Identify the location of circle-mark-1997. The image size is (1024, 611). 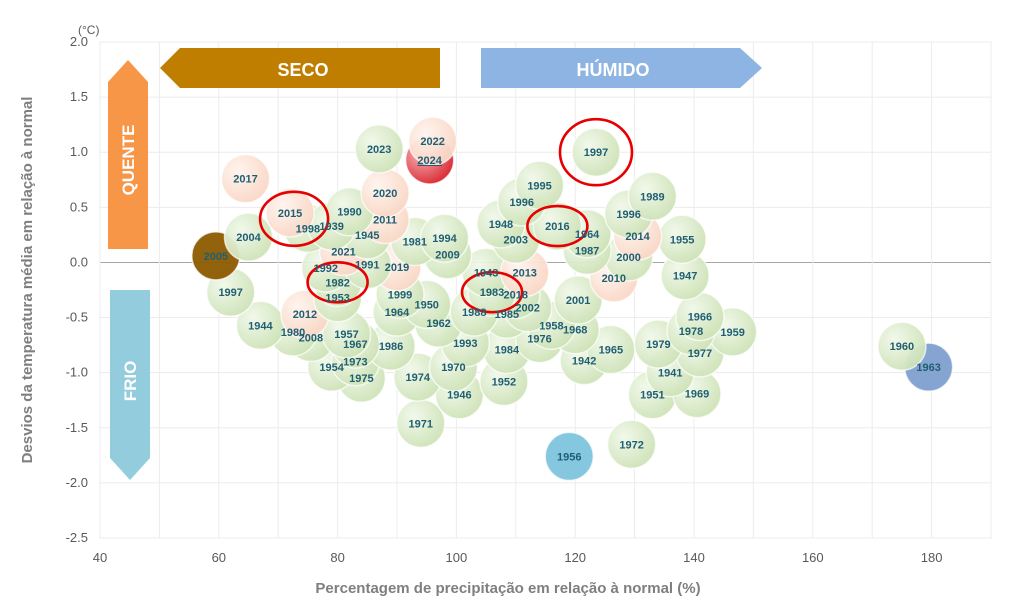
(596, 152).